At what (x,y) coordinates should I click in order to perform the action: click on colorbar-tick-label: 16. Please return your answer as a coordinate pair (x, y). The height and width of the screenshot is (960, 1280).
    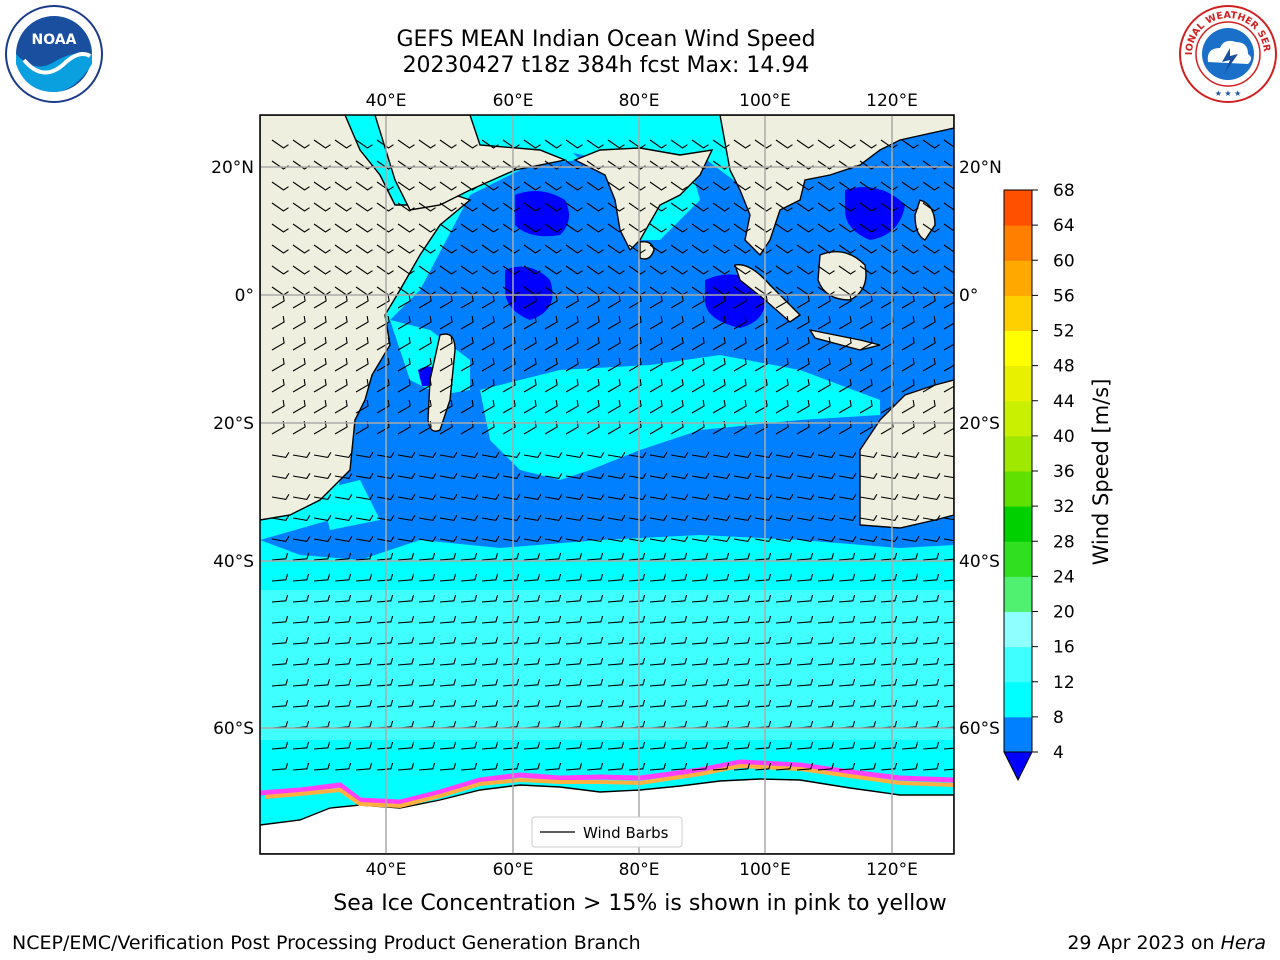
    Looking at the image, I should click on (1064, 648).